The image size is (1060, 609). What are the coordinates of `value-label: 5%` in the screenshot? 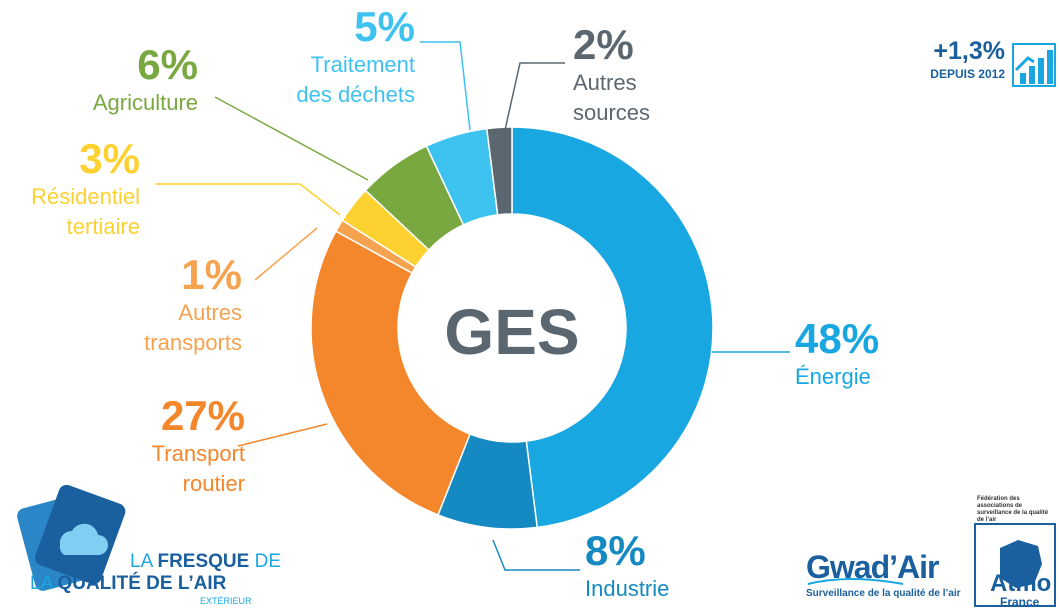 It's located at (384, 26).